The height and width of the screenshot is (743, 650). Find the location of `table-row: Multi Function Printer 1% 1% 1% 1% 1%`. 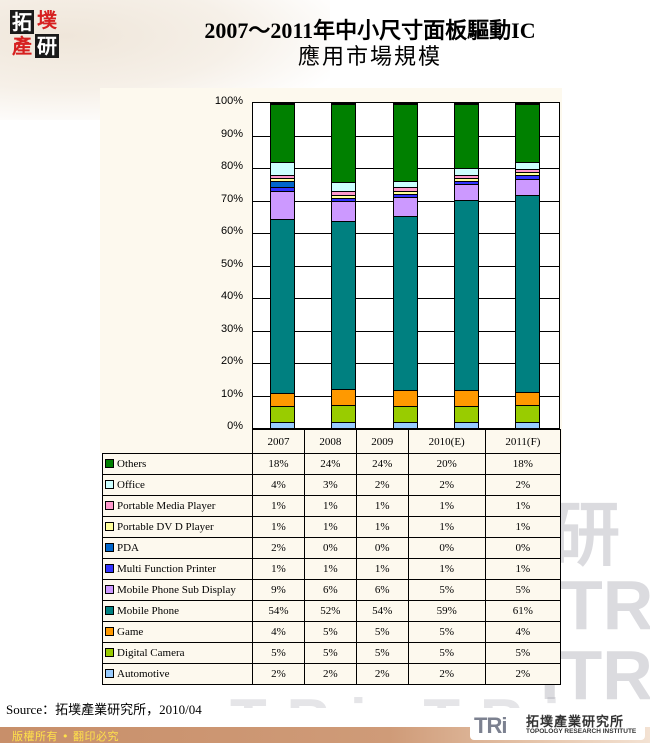

table-row: Multi Function Printer 1% 1% 1% 1% 1% is located at coordinates (332, 569).